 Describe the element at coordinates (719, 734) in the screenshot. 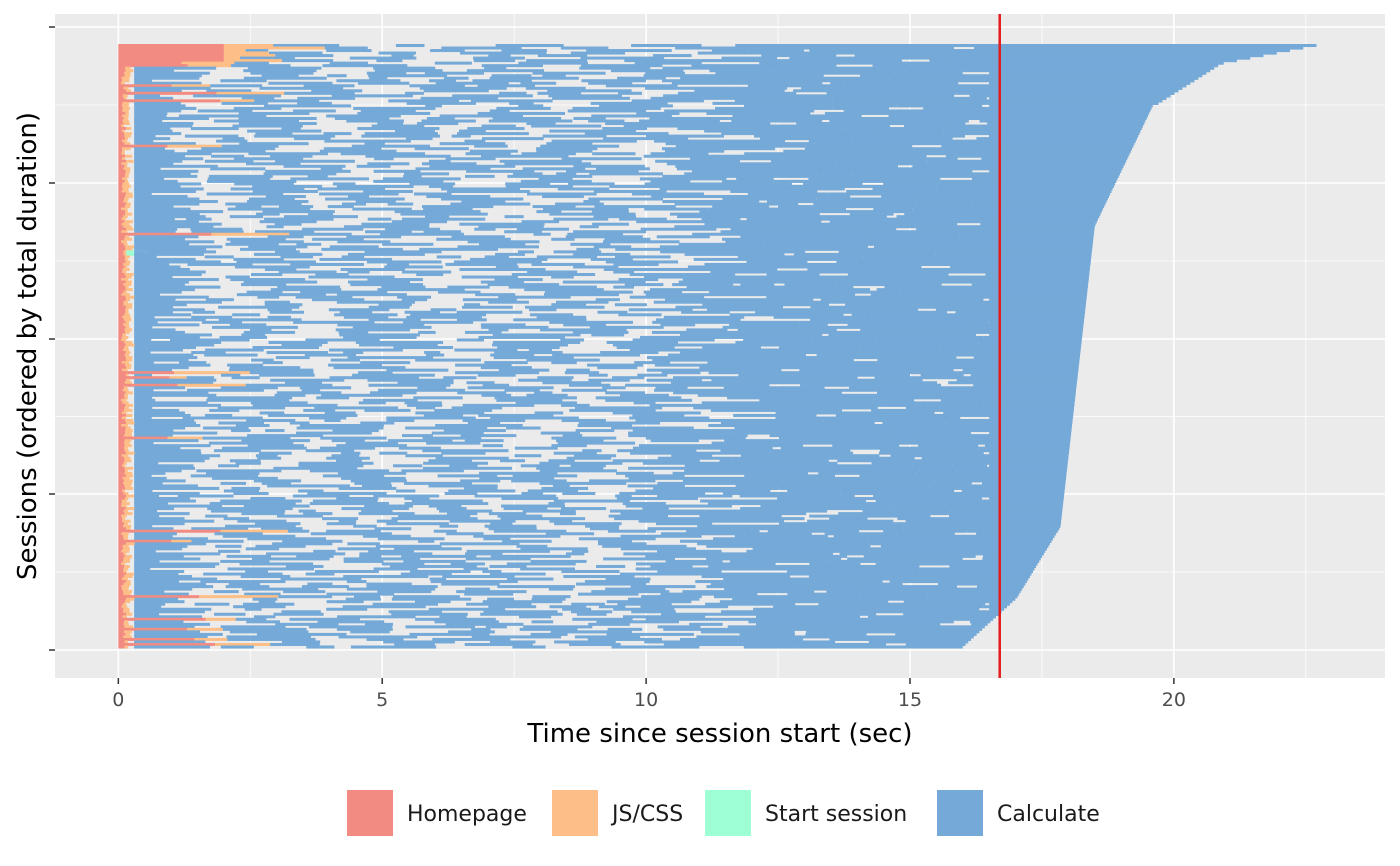

I see `x-axis-title: Time since session start (sec)` at that location.